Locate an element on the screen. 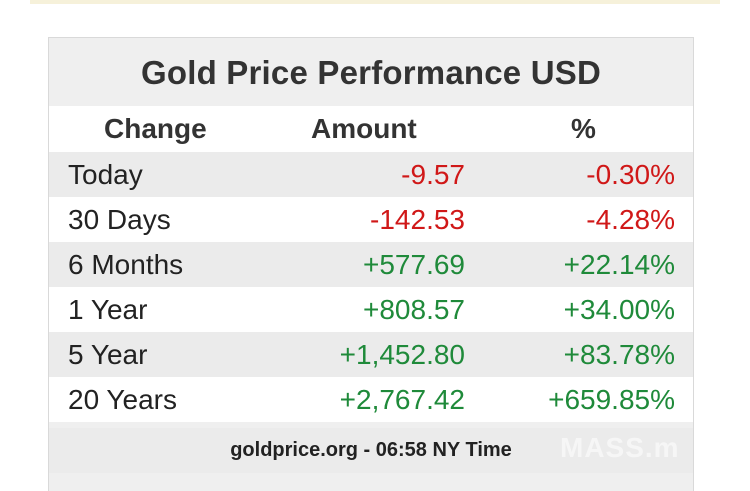 The height and width of the screenshot is (491, 750). row-label: 5 Year is located at coordinates (108, 354).